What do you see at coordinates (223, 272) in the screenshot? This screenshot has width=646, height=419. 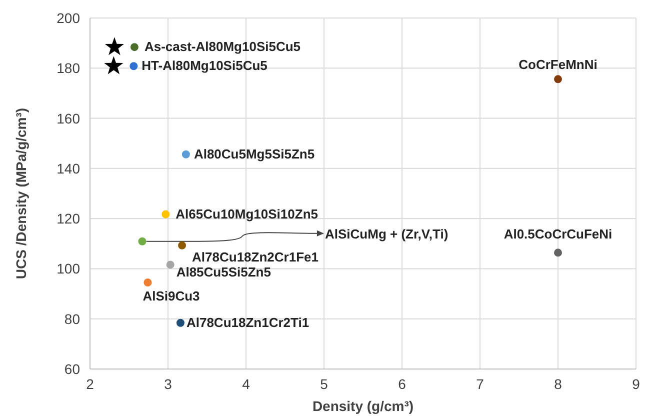 I see `series-label: Al85Cu5Si5Zn5` at bounding box center [223, 272].